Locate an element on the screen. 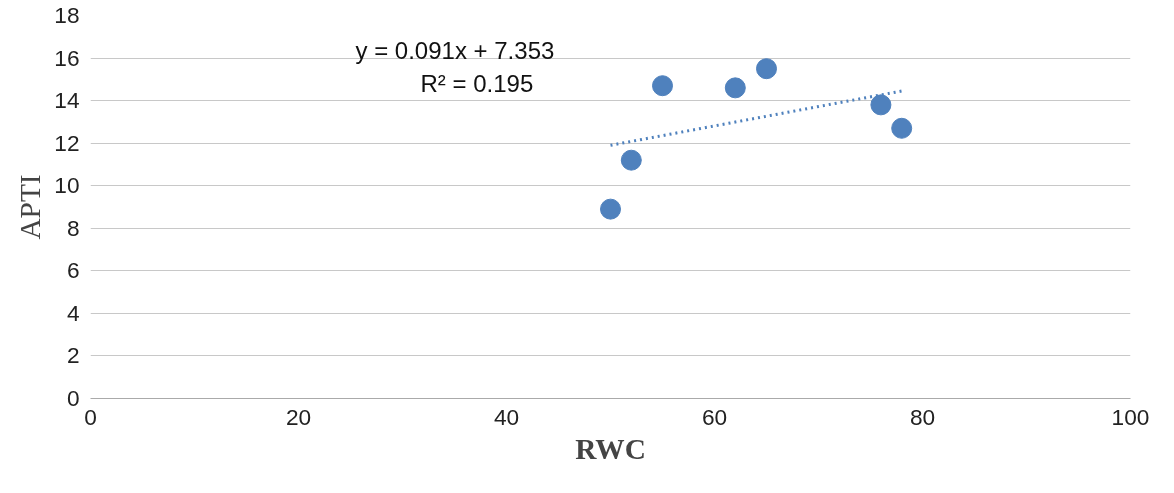 The width and height of the screenshot is (1174, 493). x-axis-title: RWC is located at coordinates (610, 448).